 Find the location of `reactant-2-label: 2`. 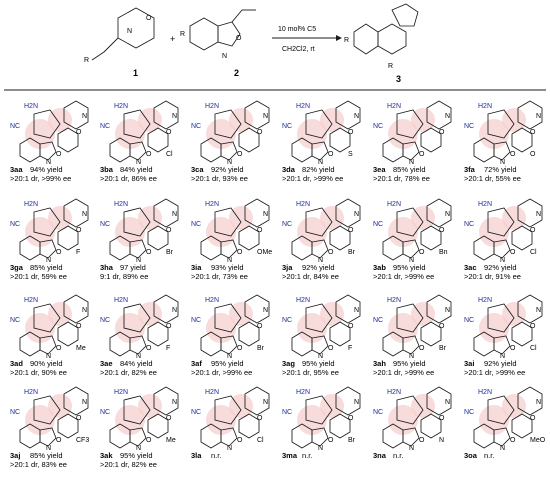

reactant-2-label: 2 is located at coordinates (236, 73).